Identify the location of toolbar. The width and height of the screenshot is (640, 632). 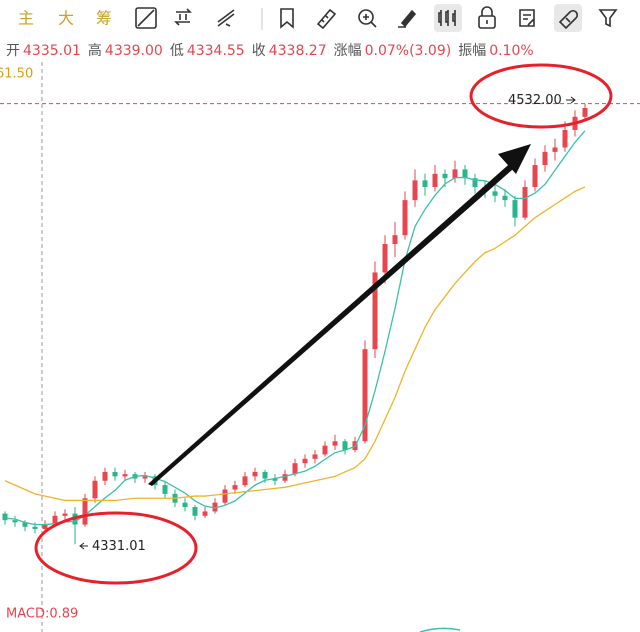
(376, 18).